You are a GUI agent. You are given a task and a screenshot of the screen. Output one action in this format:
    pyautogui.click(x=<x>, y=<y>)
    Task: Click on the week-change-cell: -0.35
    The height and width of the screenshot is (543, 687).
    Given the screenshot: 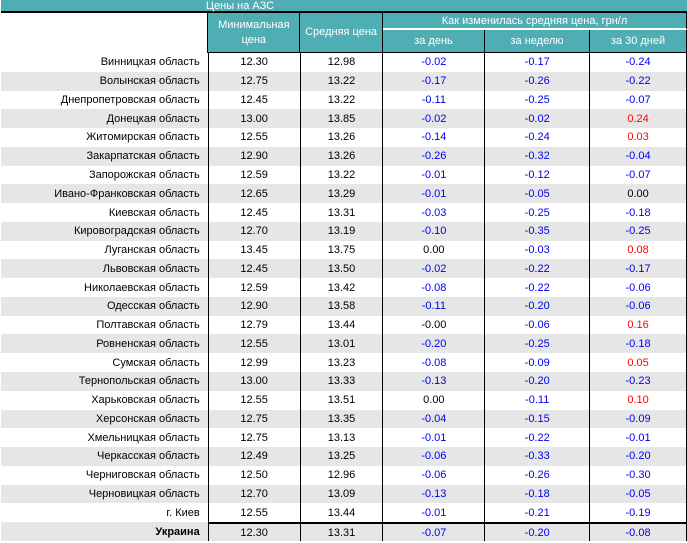 What is the action you would take?
    pyautogui.click(x=538, y=231)
    